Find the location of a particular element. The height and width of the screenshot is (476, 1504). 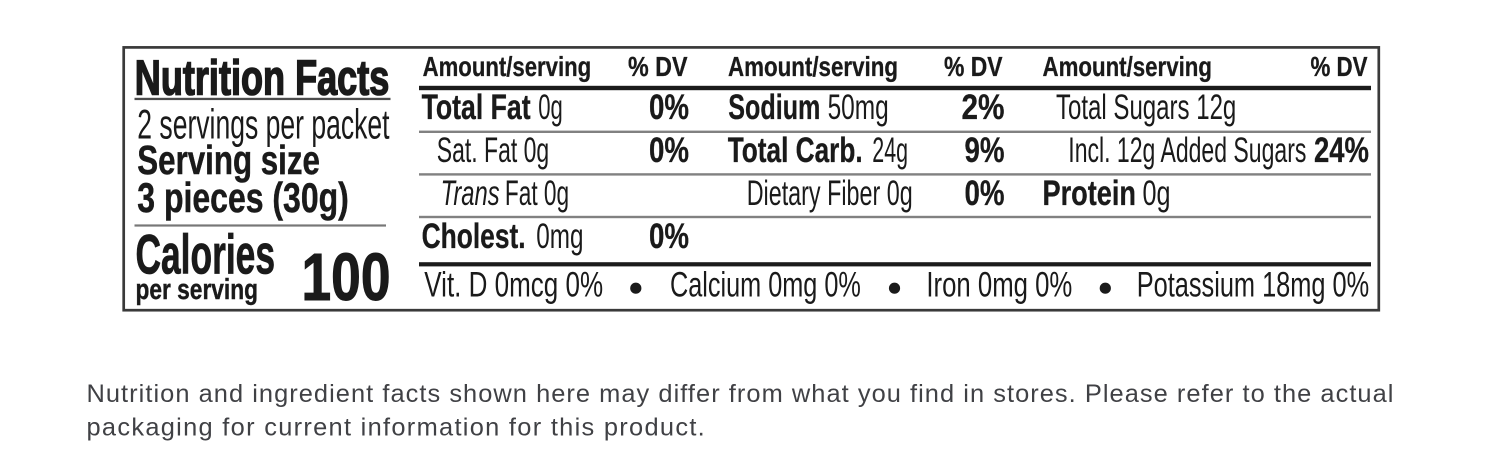

svg-text: Protein is located at coordinates (1090, 193).